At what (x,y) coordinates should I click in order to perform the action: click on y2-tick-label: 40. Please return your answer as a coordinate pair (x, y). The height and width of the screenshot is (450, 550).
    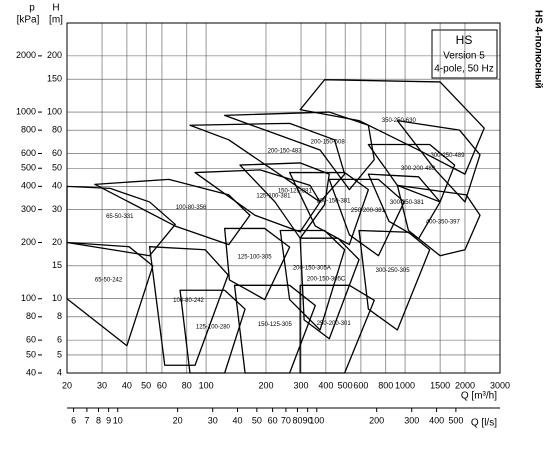
    Looking at the image, I should click on (31, 372).